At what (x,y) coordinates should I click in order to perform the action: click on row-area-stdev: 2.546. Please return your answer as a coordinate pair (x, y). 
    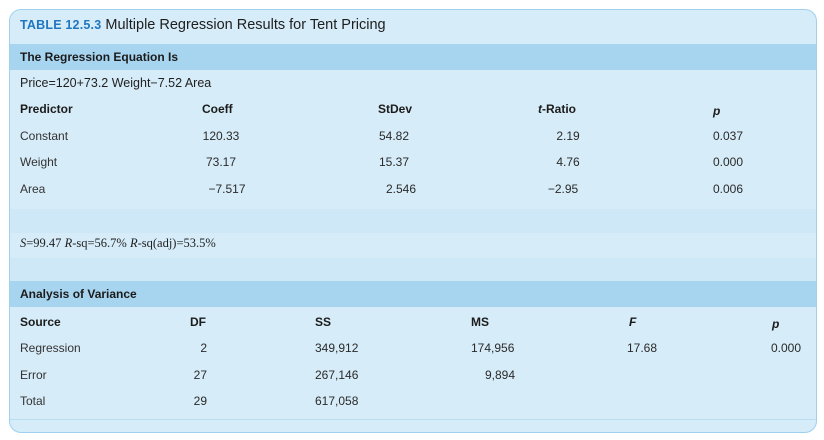
    Looking at the image, I should click on (401, 189).